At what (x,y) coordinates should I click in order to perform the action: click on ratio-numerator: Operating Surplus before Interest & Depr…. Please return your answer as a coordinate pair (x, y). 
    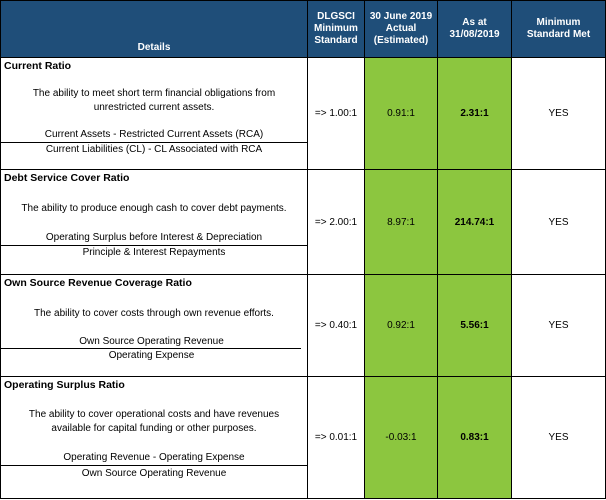
    Looking at the image, I should click on (154, 237).